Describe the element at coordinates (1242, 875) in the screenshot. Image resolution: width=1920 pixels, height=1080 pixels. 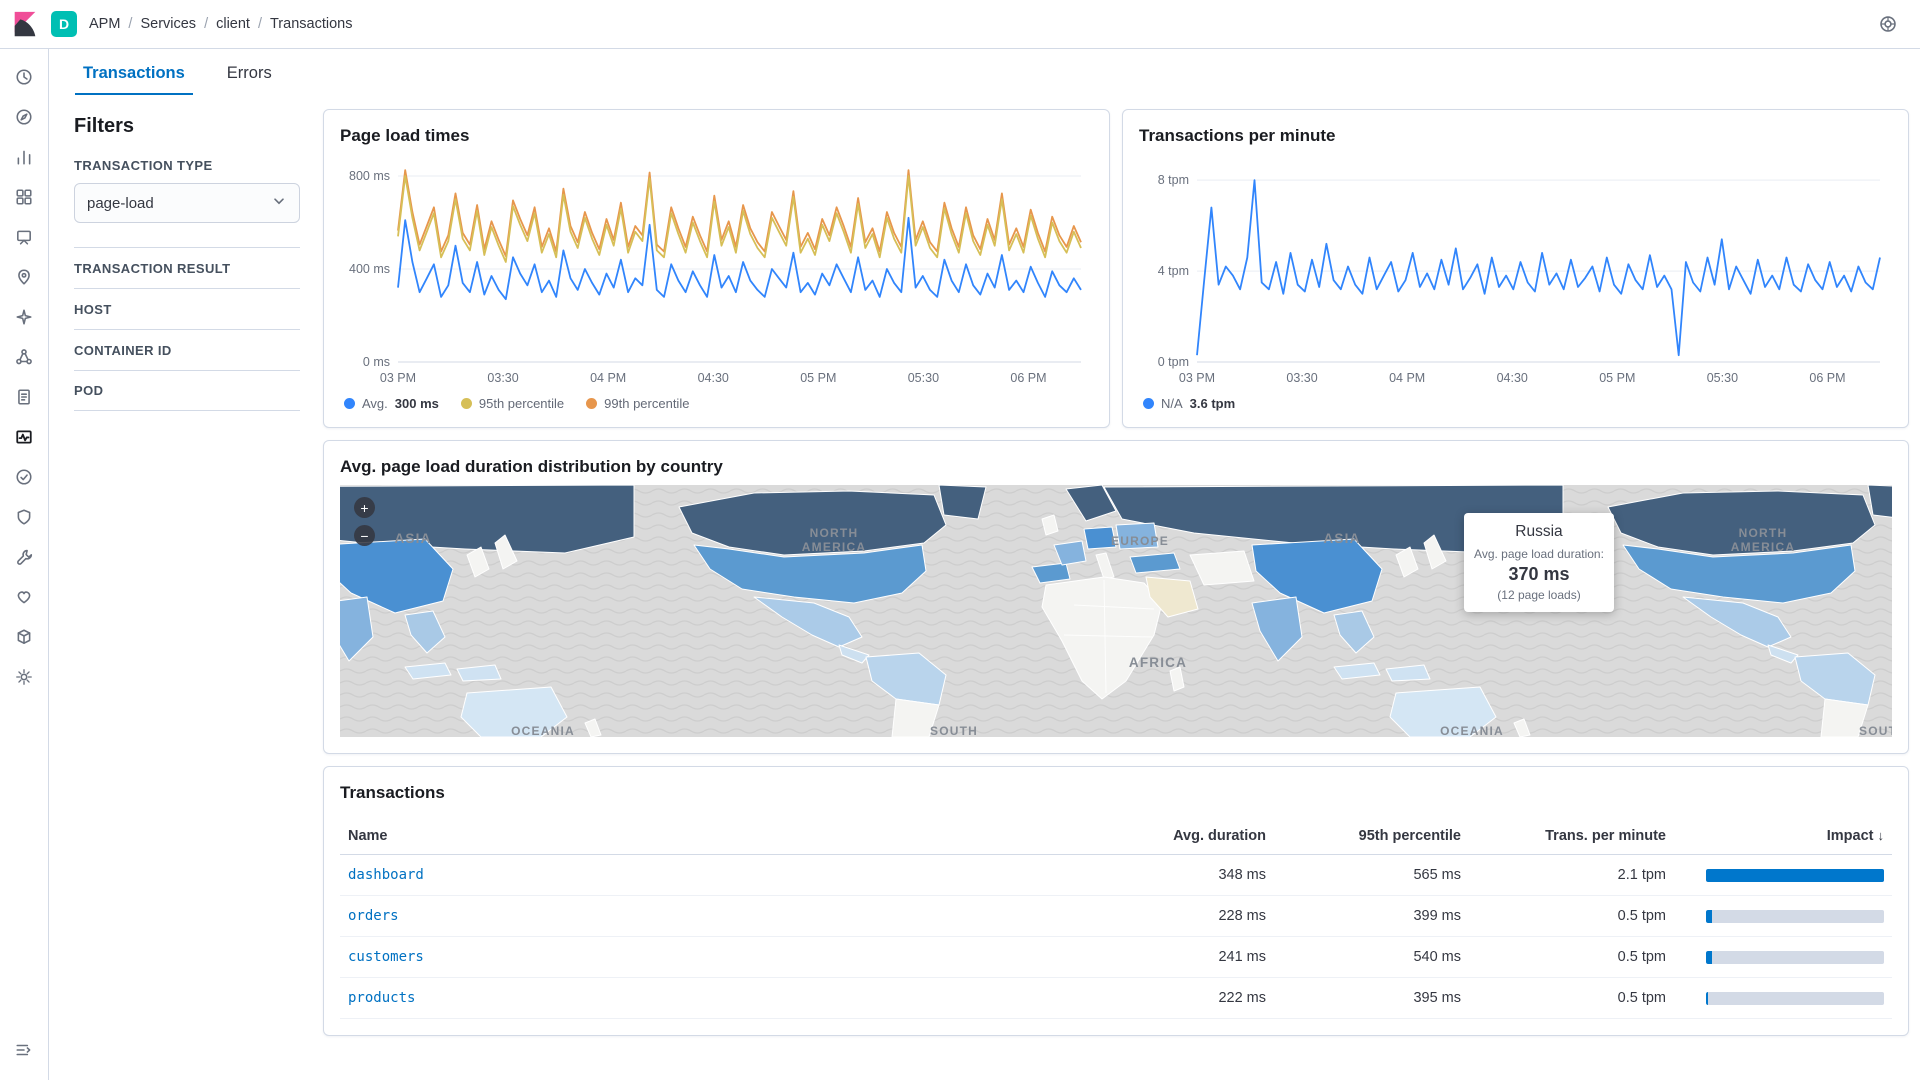
I see `avg-duration-cell: 348 ms` at that location.